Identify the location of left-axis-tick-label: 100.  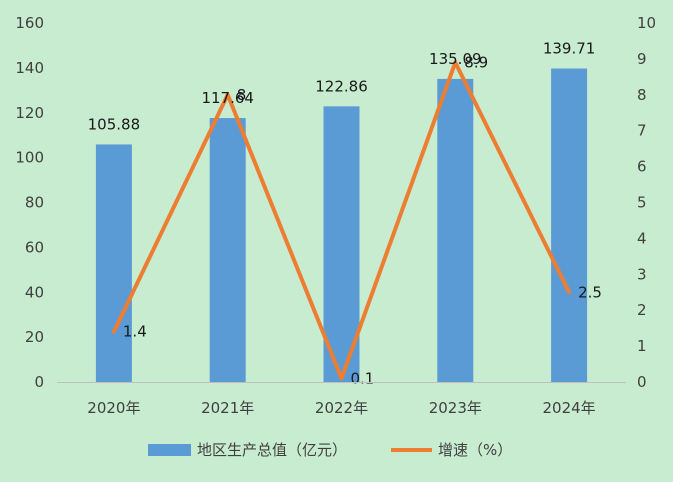
(29, 158).